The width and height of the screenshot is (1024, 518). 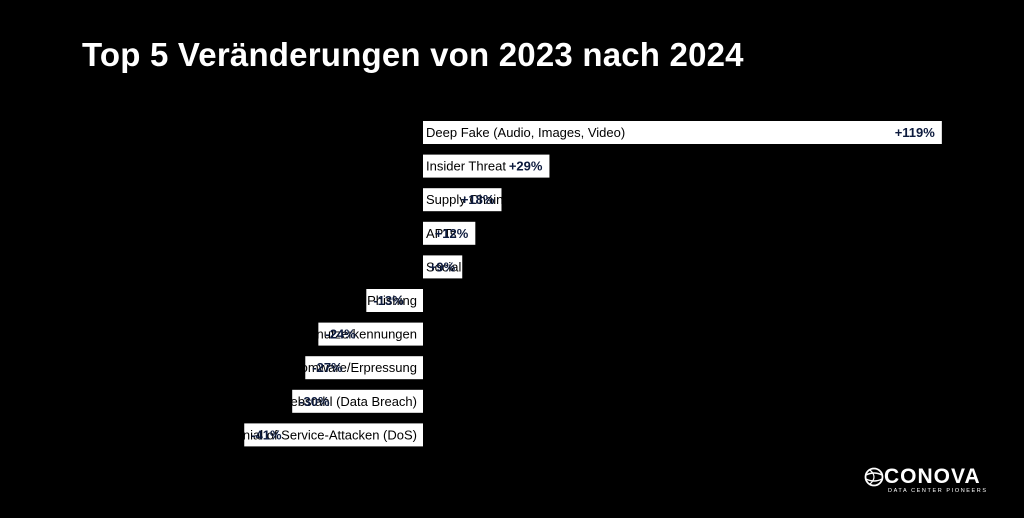 What do you see at coordinates (413, 54) in the screenshot?
I see `chart-title: Top 5 Veränderungen von 2023 nach 2024` at bounding box center [413, 54].